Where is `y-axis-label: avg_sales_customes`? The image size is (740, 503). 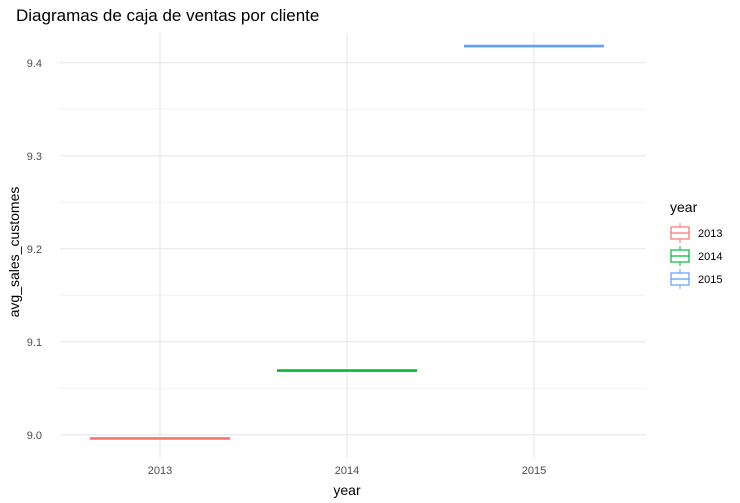 y-axis-label: avg_sales_customes is located at coordinates (14, 252).